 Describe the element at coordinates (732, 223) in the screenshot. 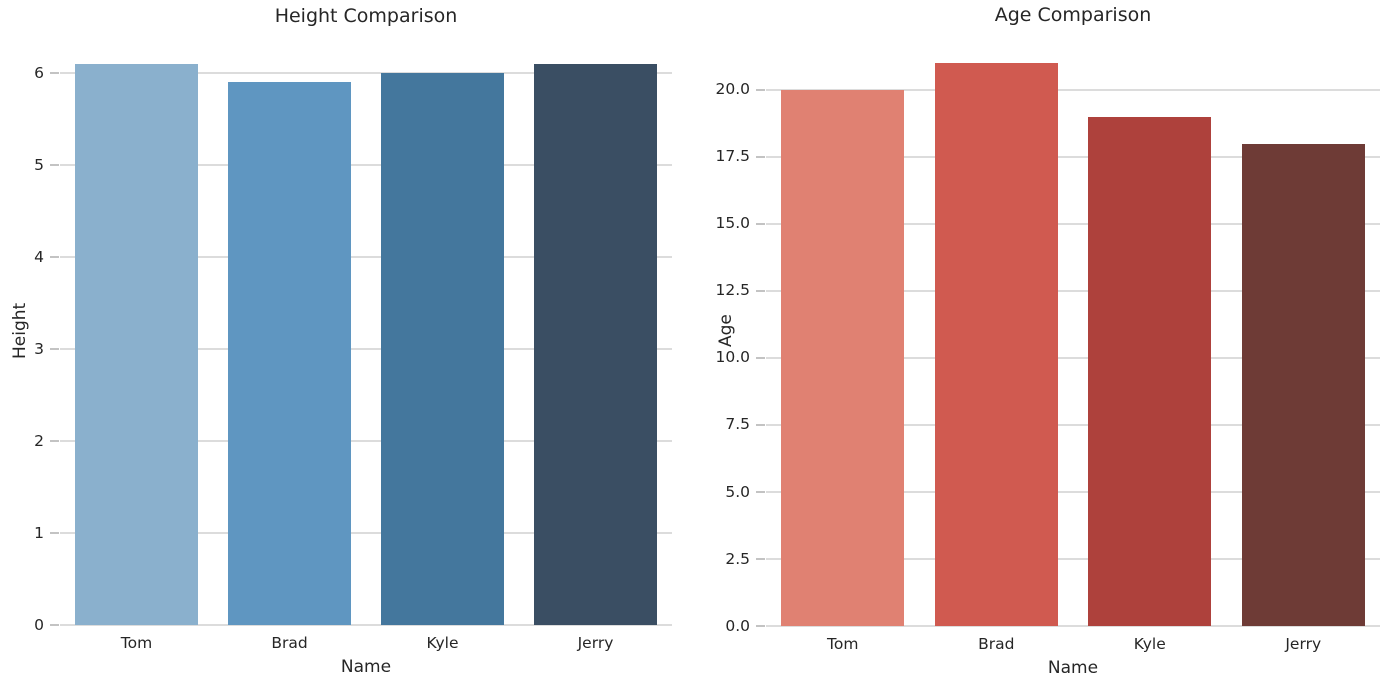

I see `y-tick-label: 15.0` at that location.